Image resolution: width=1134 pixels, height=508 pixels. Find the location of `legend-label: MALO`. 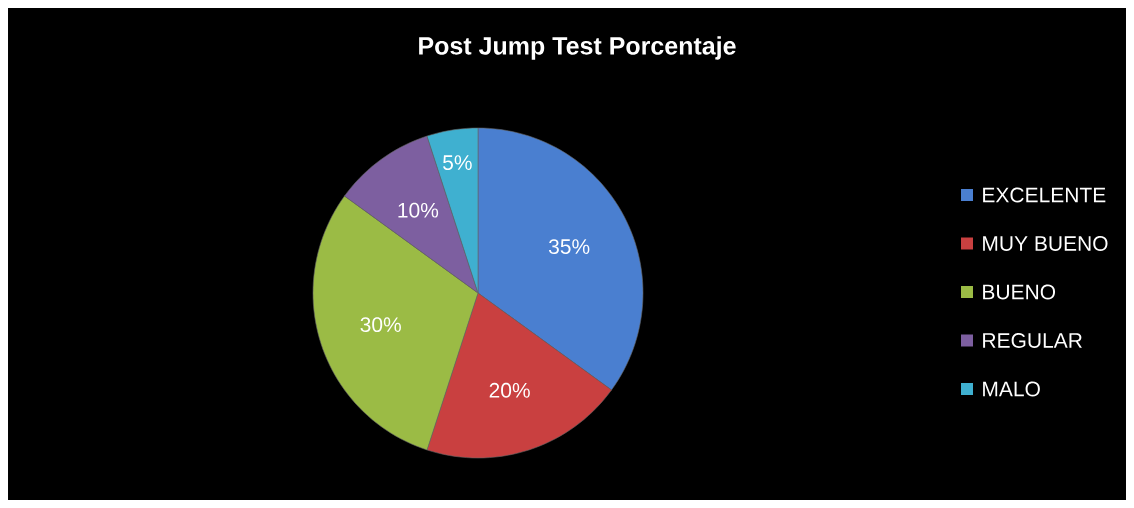

legend-label: MALO is located at coordinates (1011, 389).